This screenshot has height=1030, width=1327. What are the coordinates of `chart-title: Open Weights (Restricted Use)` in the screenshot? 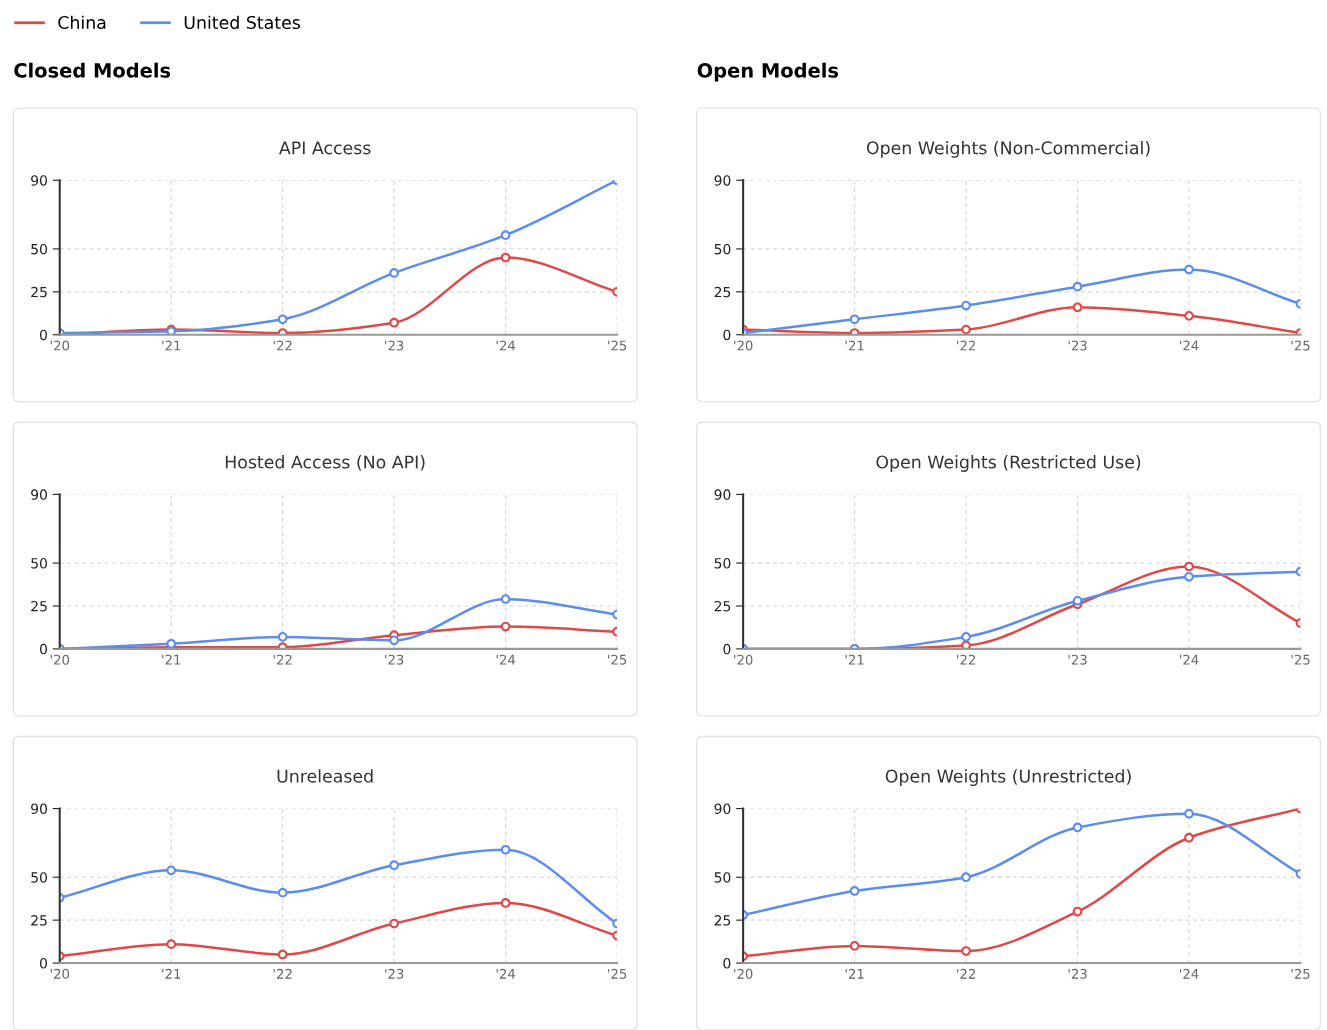 It's located at (1008, 463).